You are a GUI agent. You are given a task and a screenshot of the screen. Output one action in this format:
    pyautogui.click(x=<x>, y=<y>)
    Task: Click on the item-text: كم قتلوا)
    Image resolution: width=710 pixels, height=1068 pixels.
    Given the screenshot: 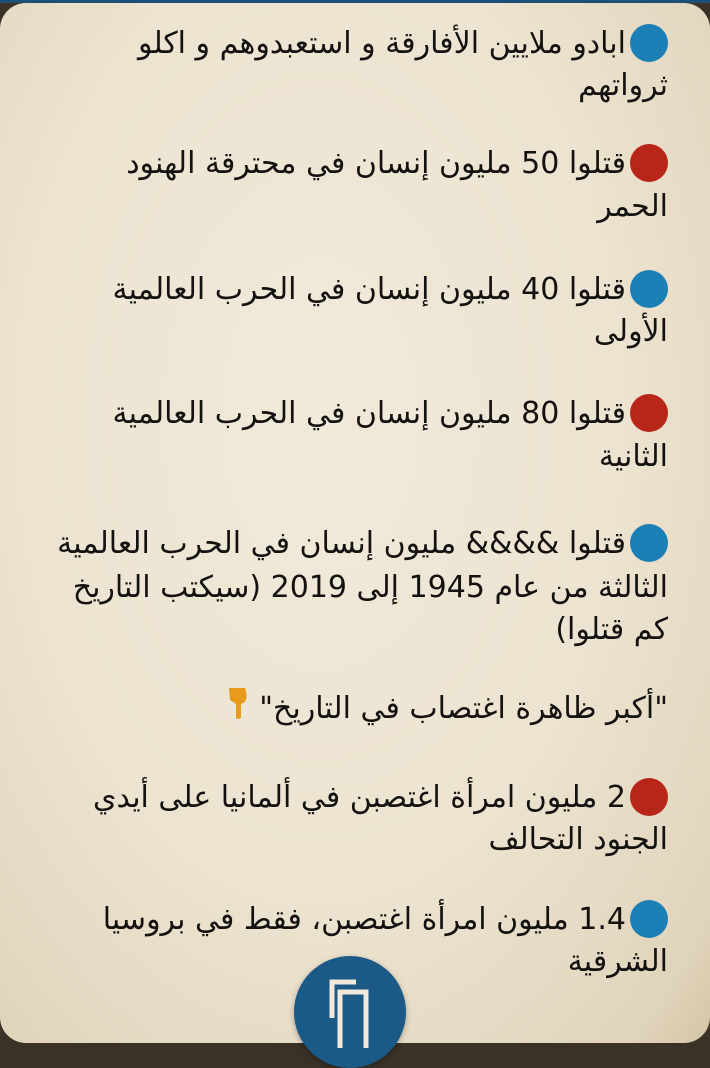 What is the action you would take?
    pyautogui.click(x=611, y=629)
    